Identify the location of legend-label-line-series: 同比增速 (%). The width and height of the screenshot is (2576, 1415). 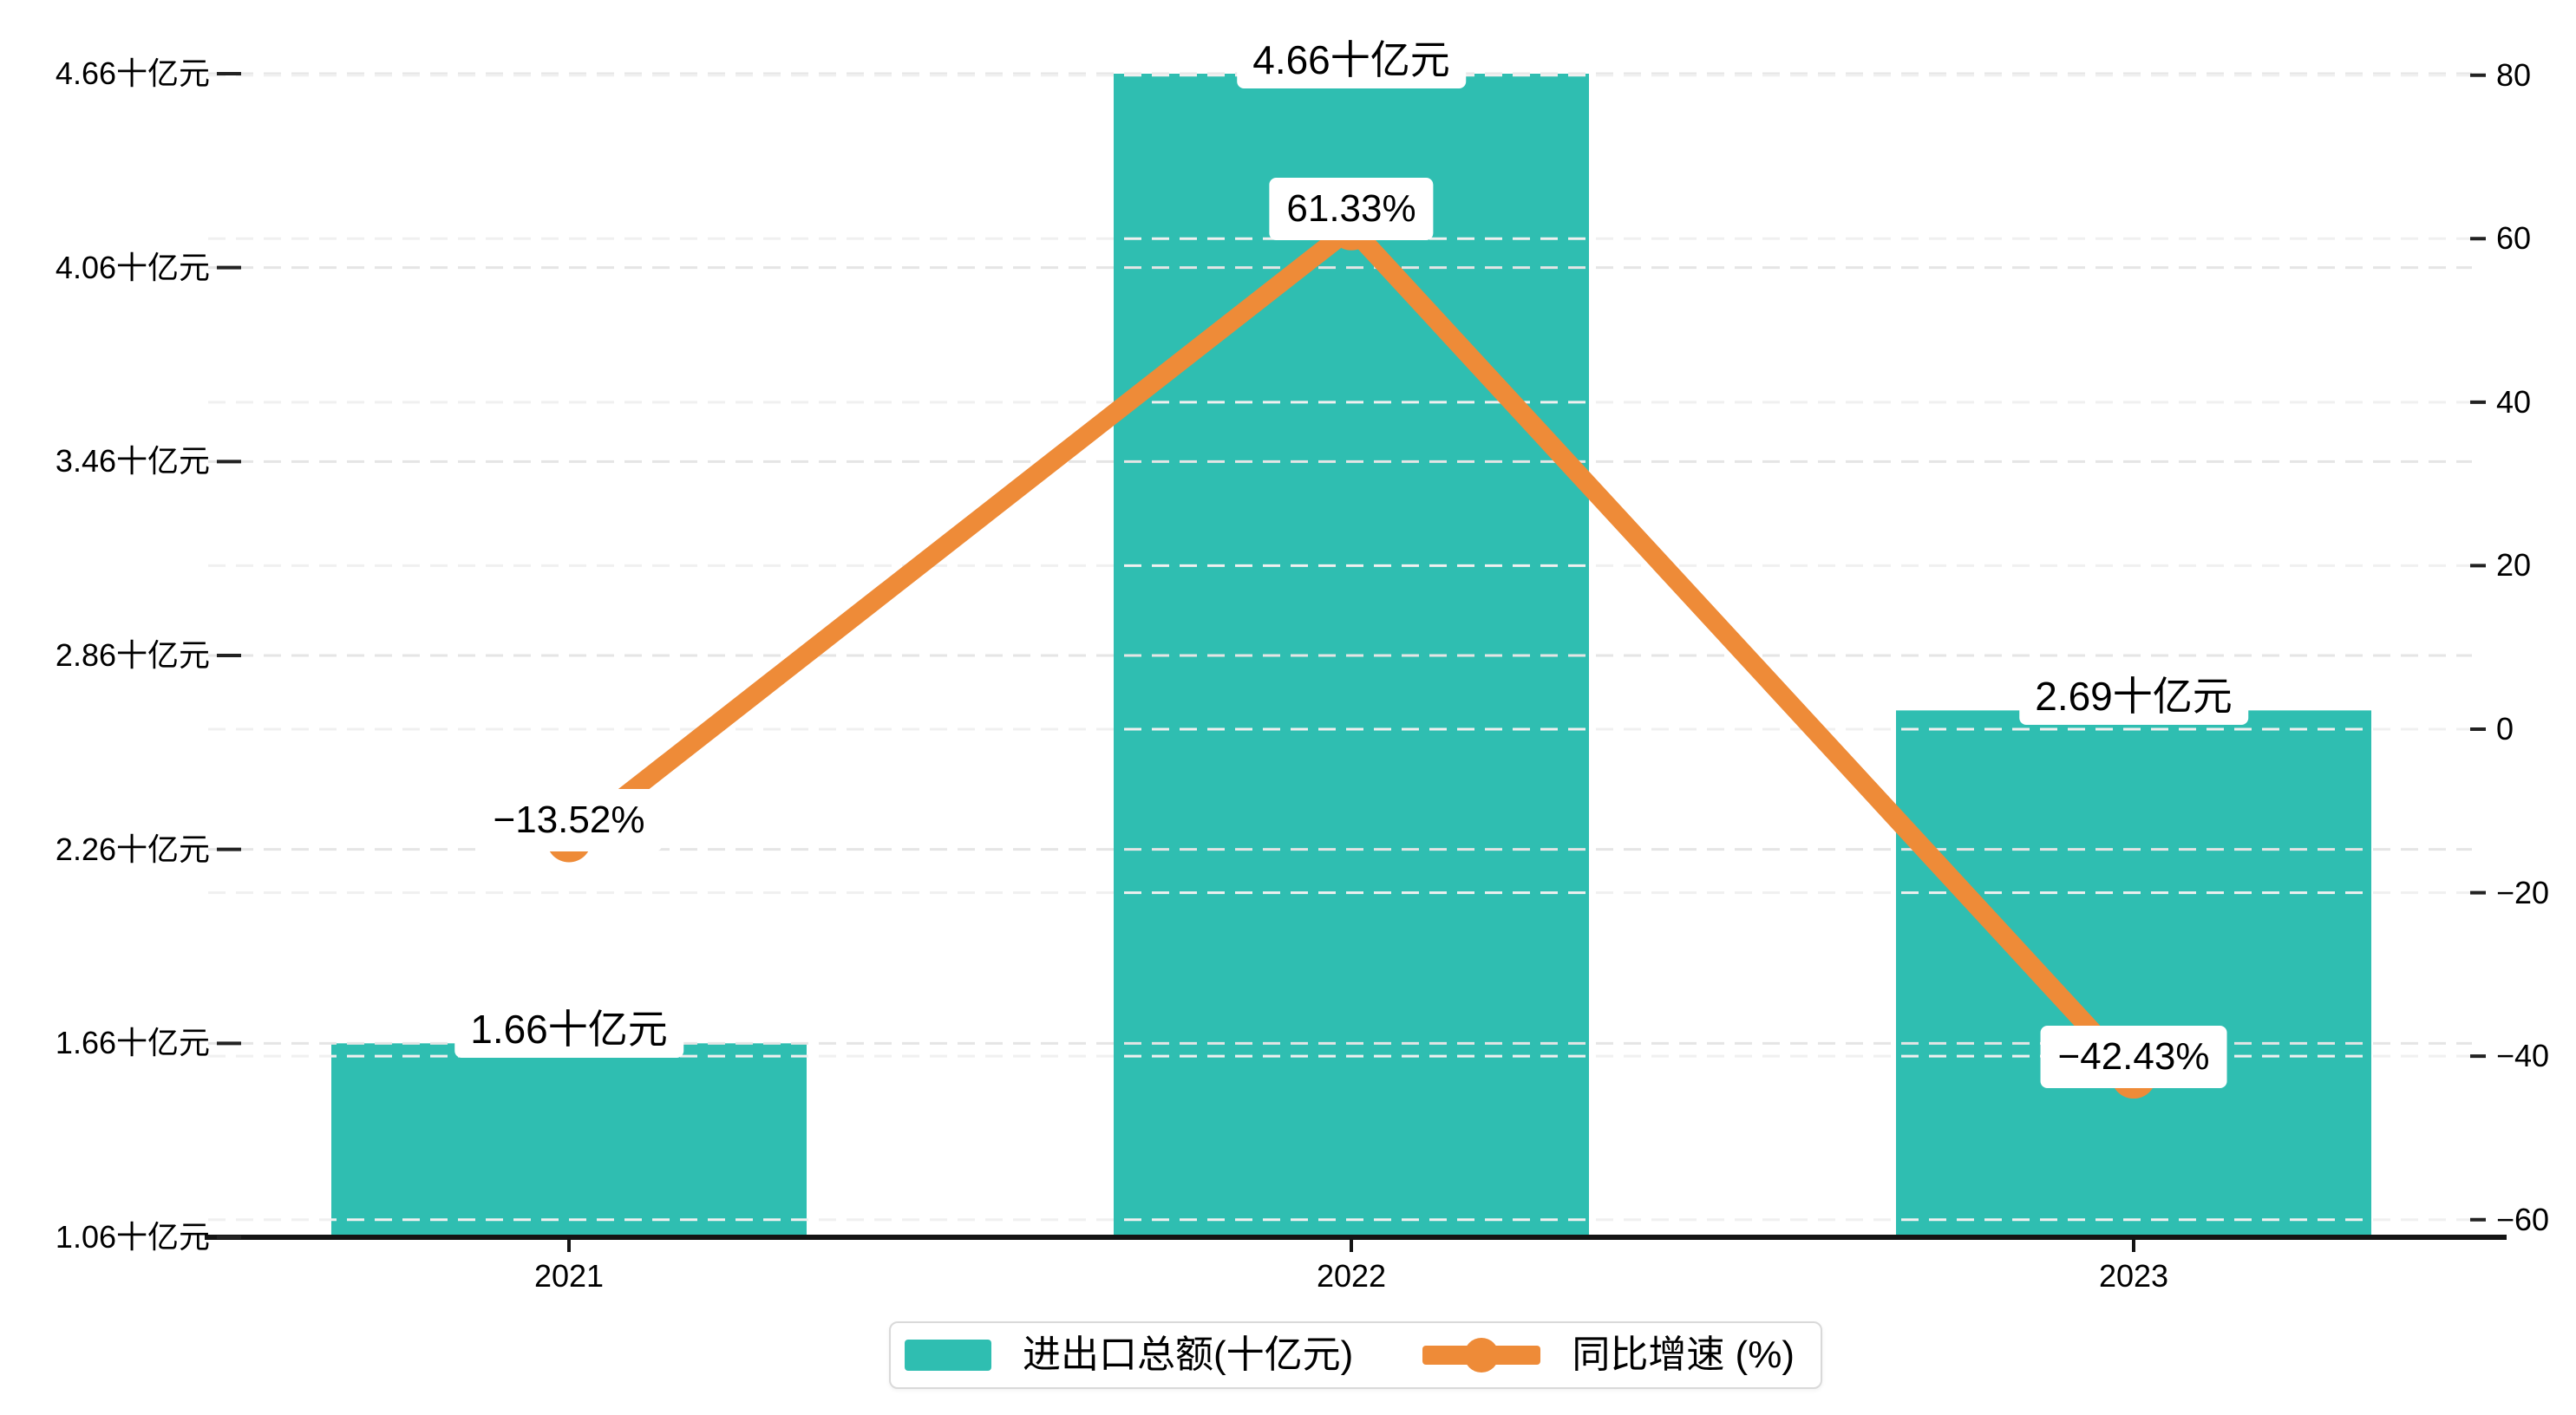
(1683, 1354).